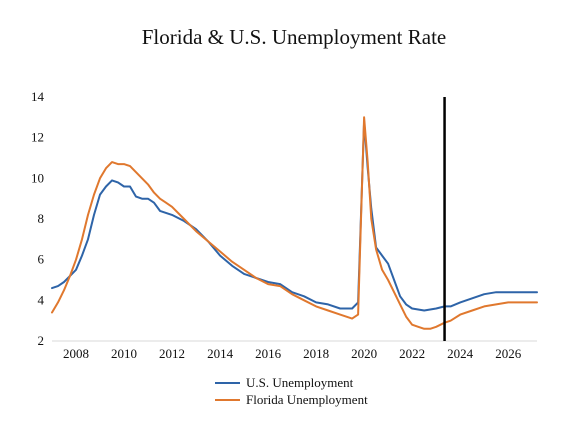  I want to click on x-tick-label: 2020, so click(364, 353).